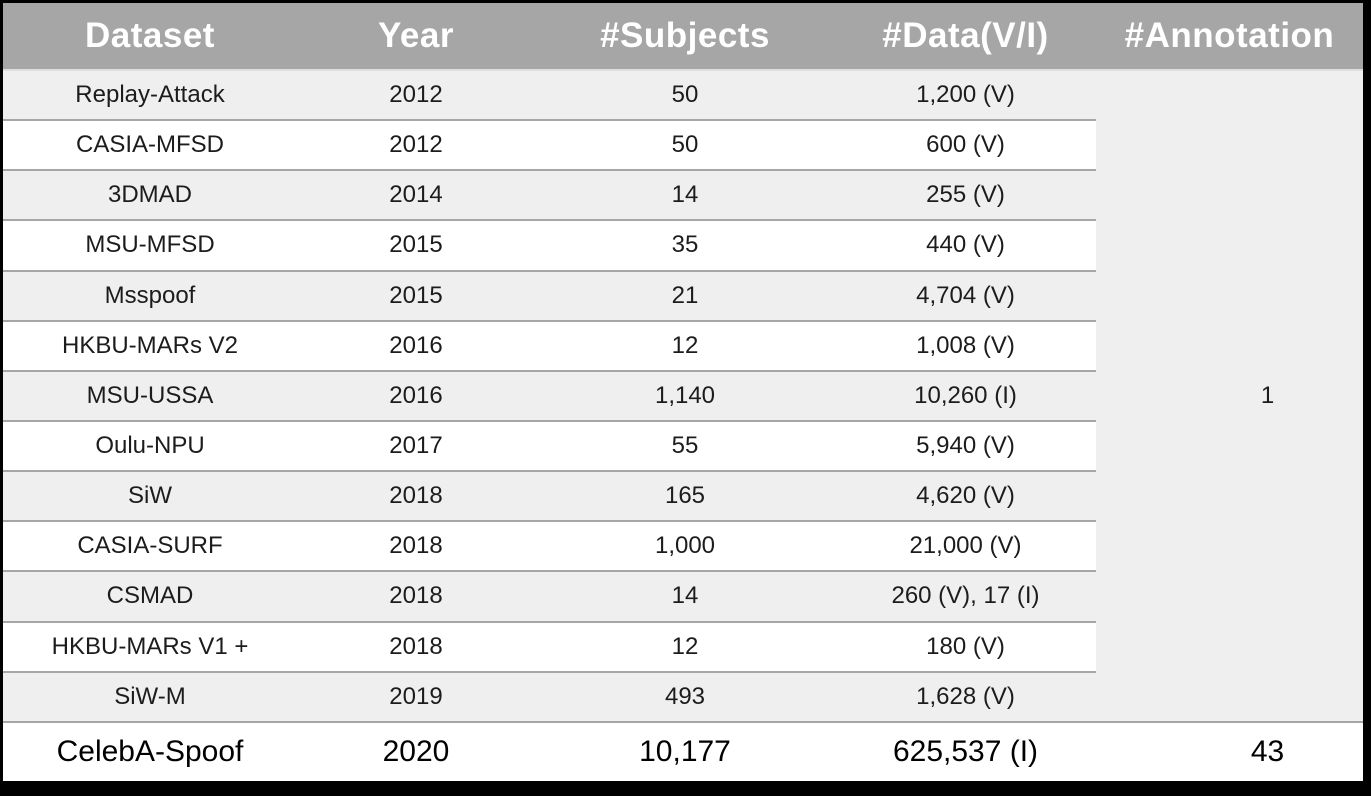  I want to click on cell-dataset: HKBU-MARs V2, so click(150, 345).